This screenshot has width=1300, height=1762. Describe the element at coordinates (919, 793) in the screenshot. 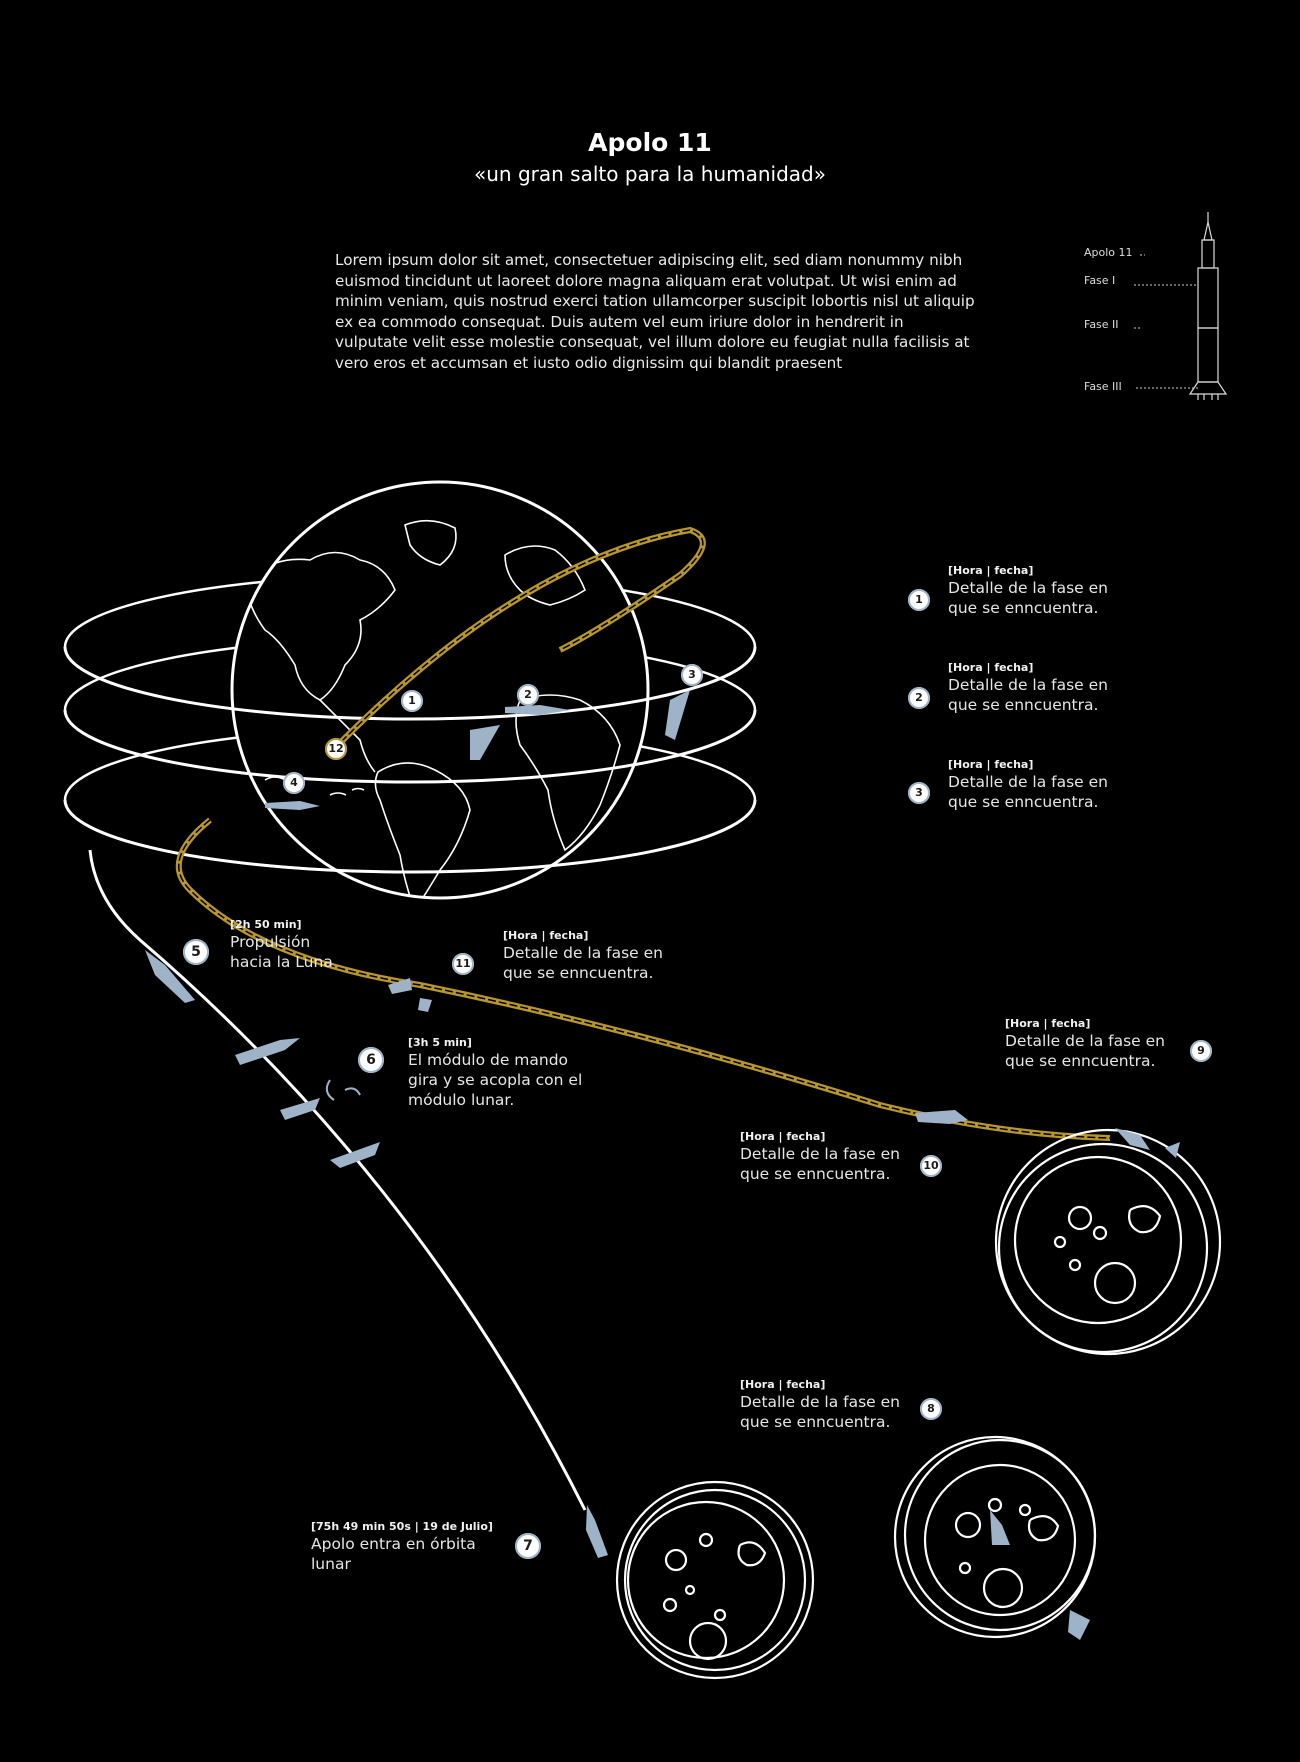

I see `annotation-badge-3: 3` at that location.